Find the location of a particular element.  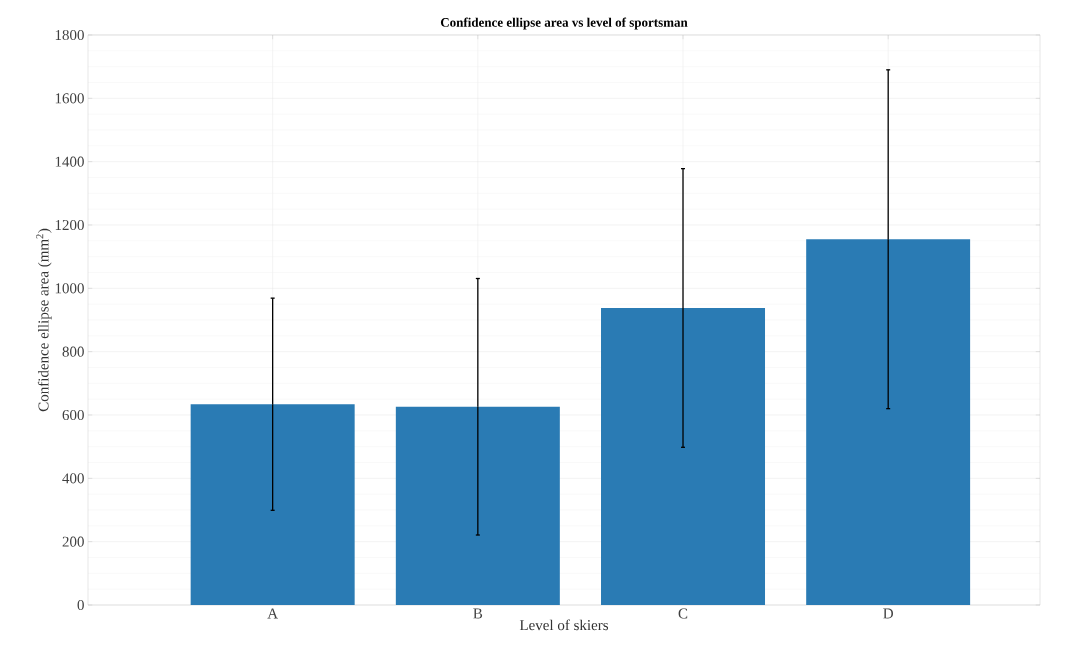

x-tick-label: B is located at coordinates (478, 613).